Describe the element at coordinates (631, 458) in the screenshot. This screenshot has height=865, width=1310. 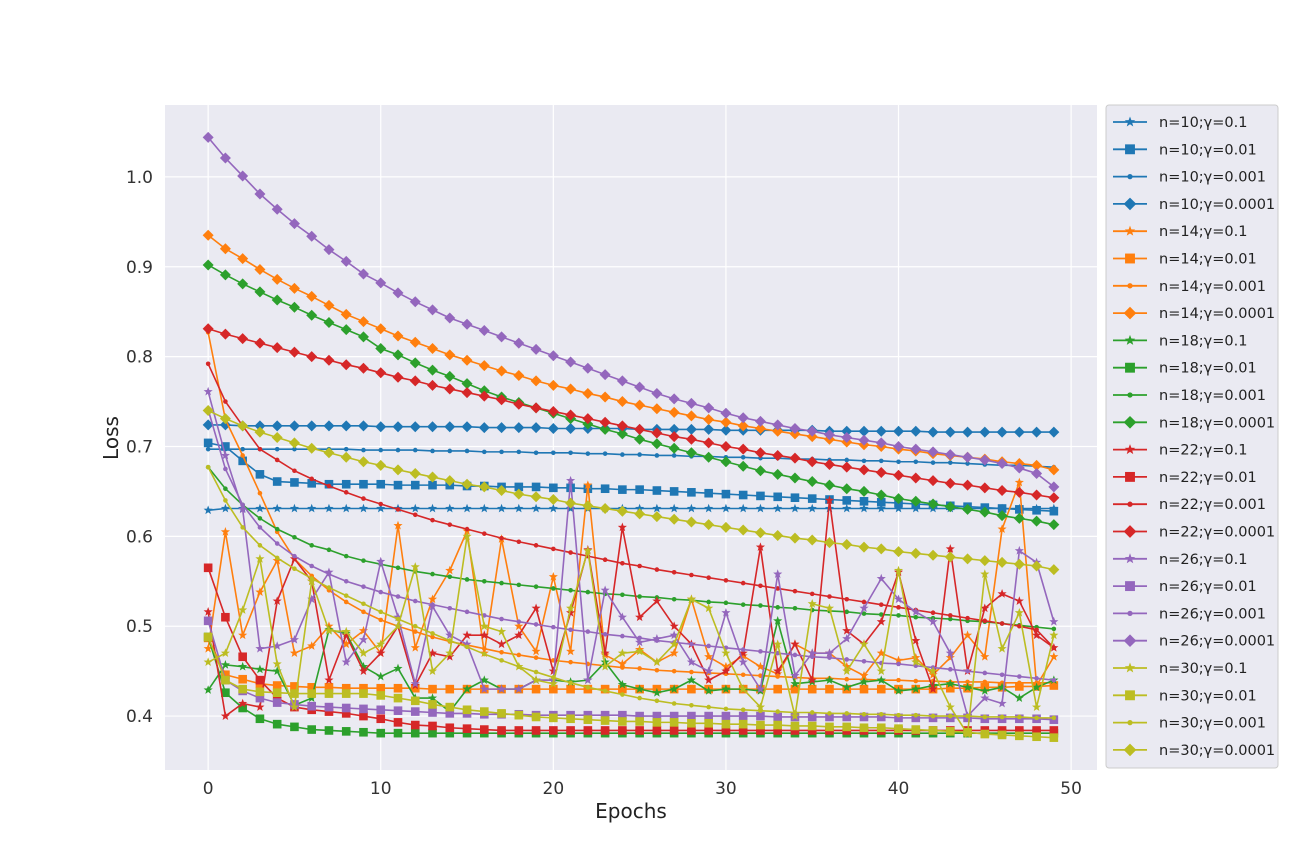
I see `series` at that location.